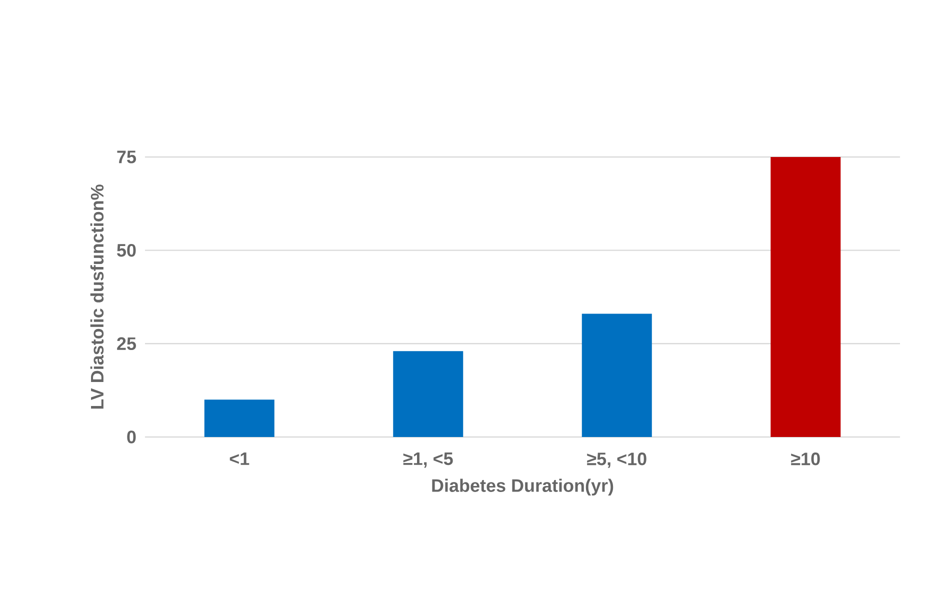 This screenshot has width=928, height=607. Describe the element at coordinates (428, 460) in the screenshot. I see `x-tick-label: ≥1, <5` at that location.